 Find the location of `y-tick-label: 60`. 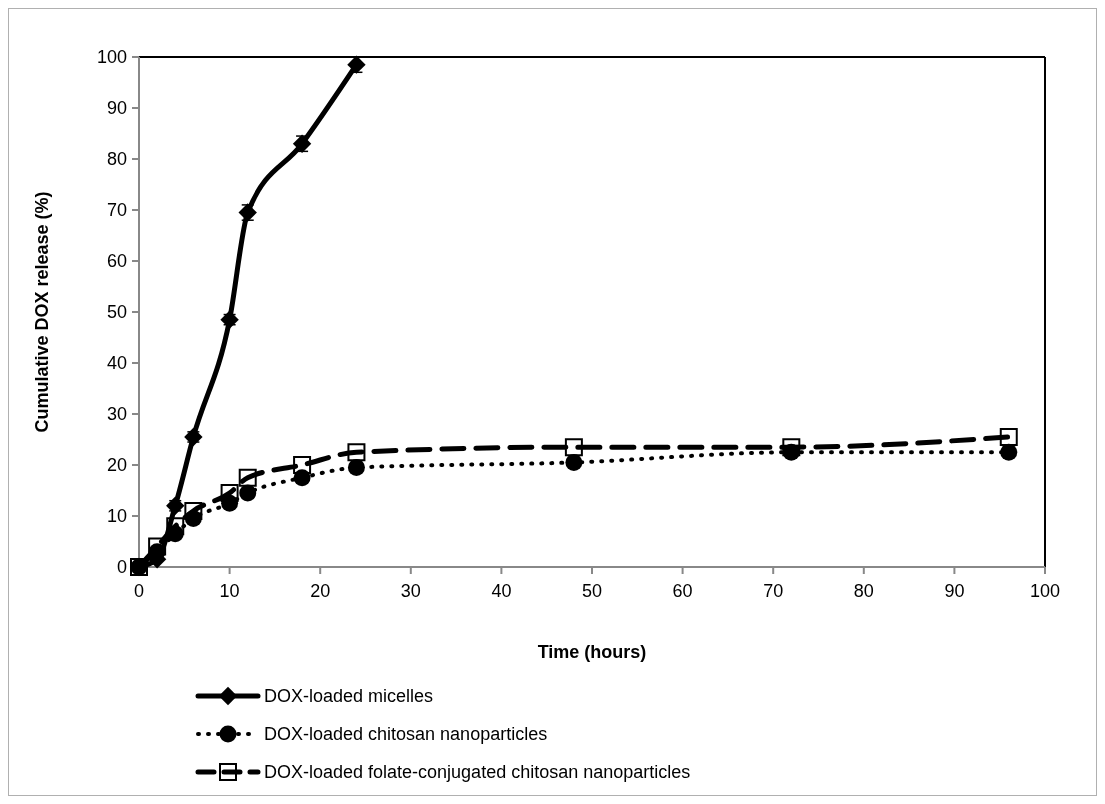

y-tick-label: 60 is located at coordinates (116, 261).